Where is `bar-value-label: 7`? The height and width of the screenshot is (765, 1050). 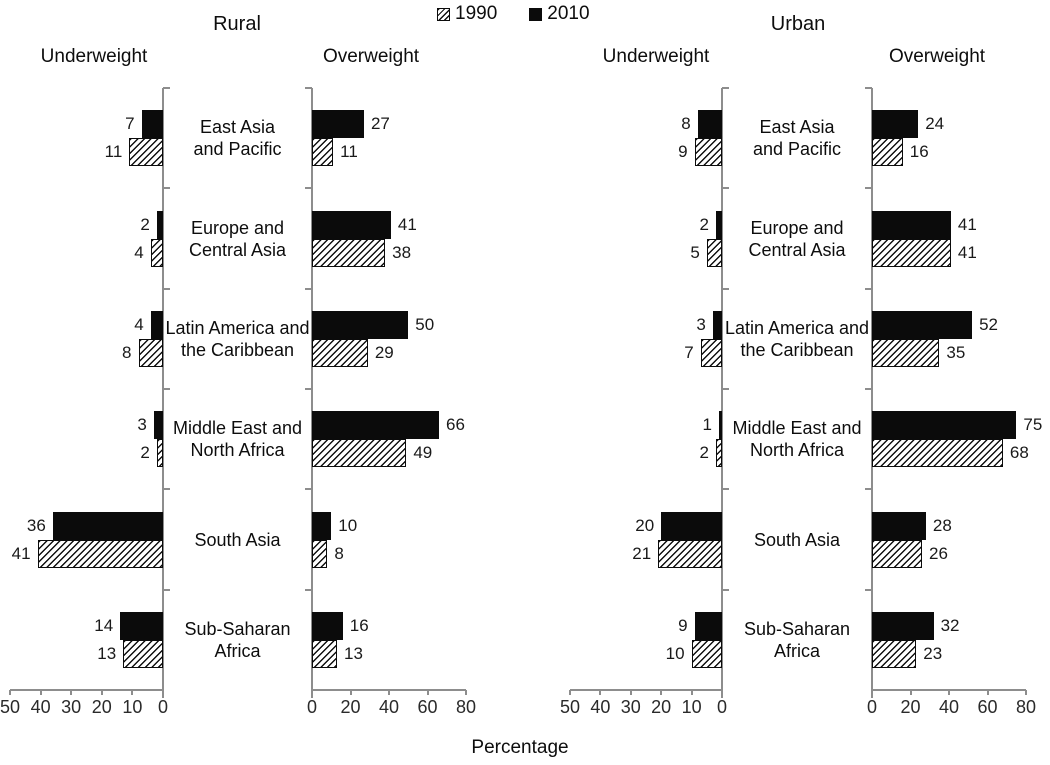 bar-value-label: 7 is located at coordinates (689, 352).